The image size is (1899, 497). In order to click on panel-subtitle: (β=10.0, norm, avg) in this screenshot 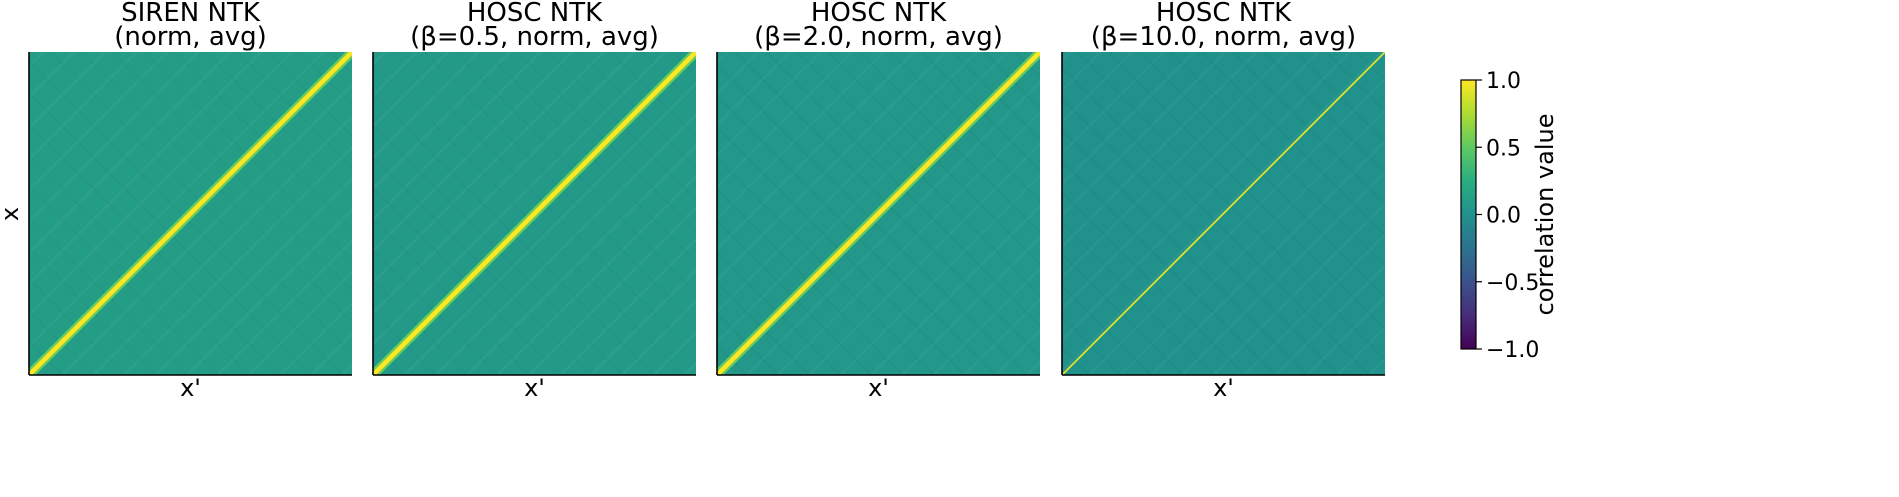, I will do `click(1223, 37)`.